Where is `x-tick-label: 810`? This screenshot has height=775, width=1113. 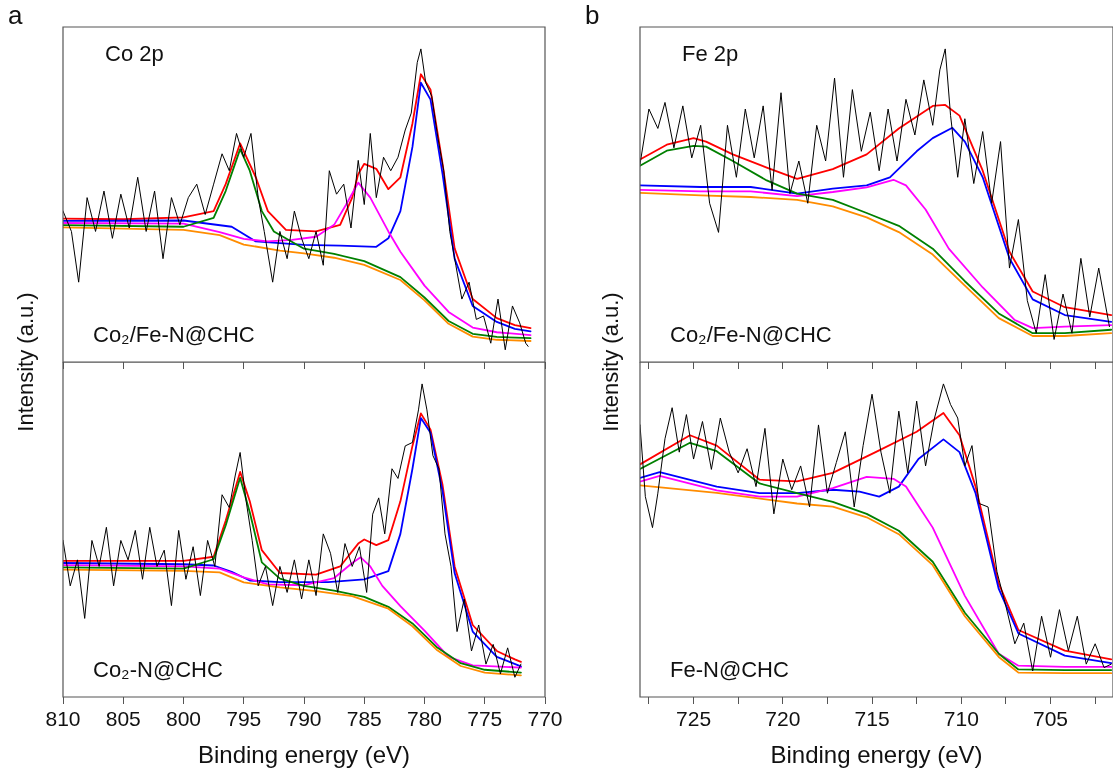
x-tick-label: 810 is located at coordinates (63, 719).